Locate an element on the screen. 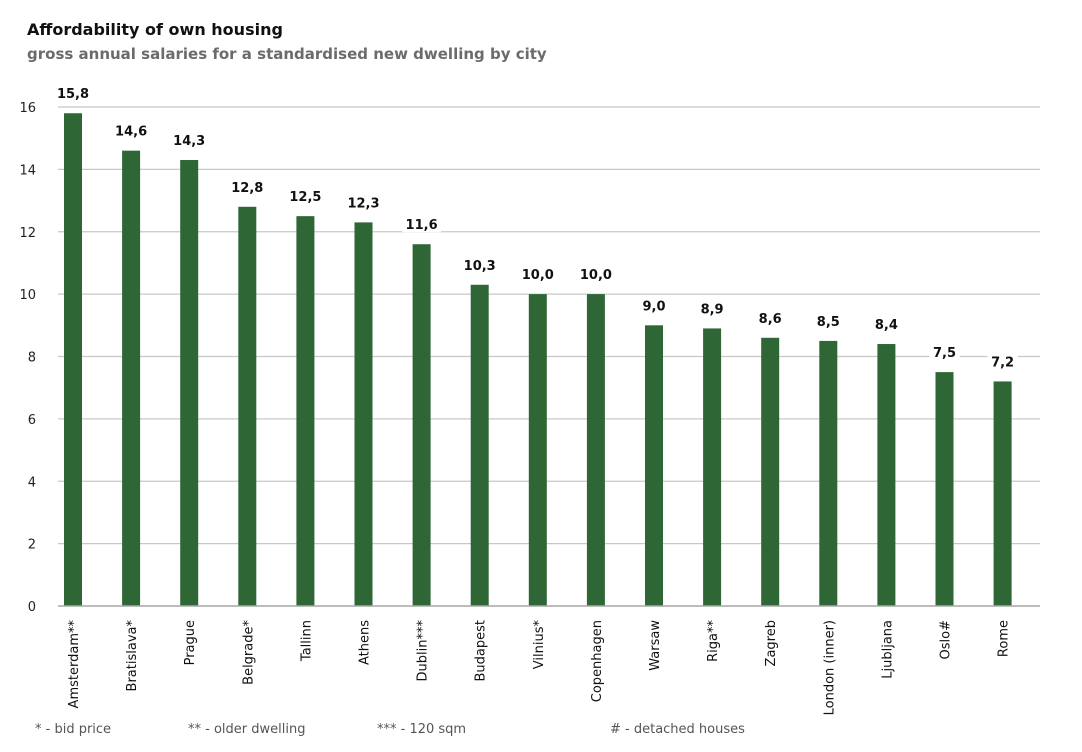 This screenshot has width=1082, height=752. data-label: 15,8 is located at coordinates (73, 94).